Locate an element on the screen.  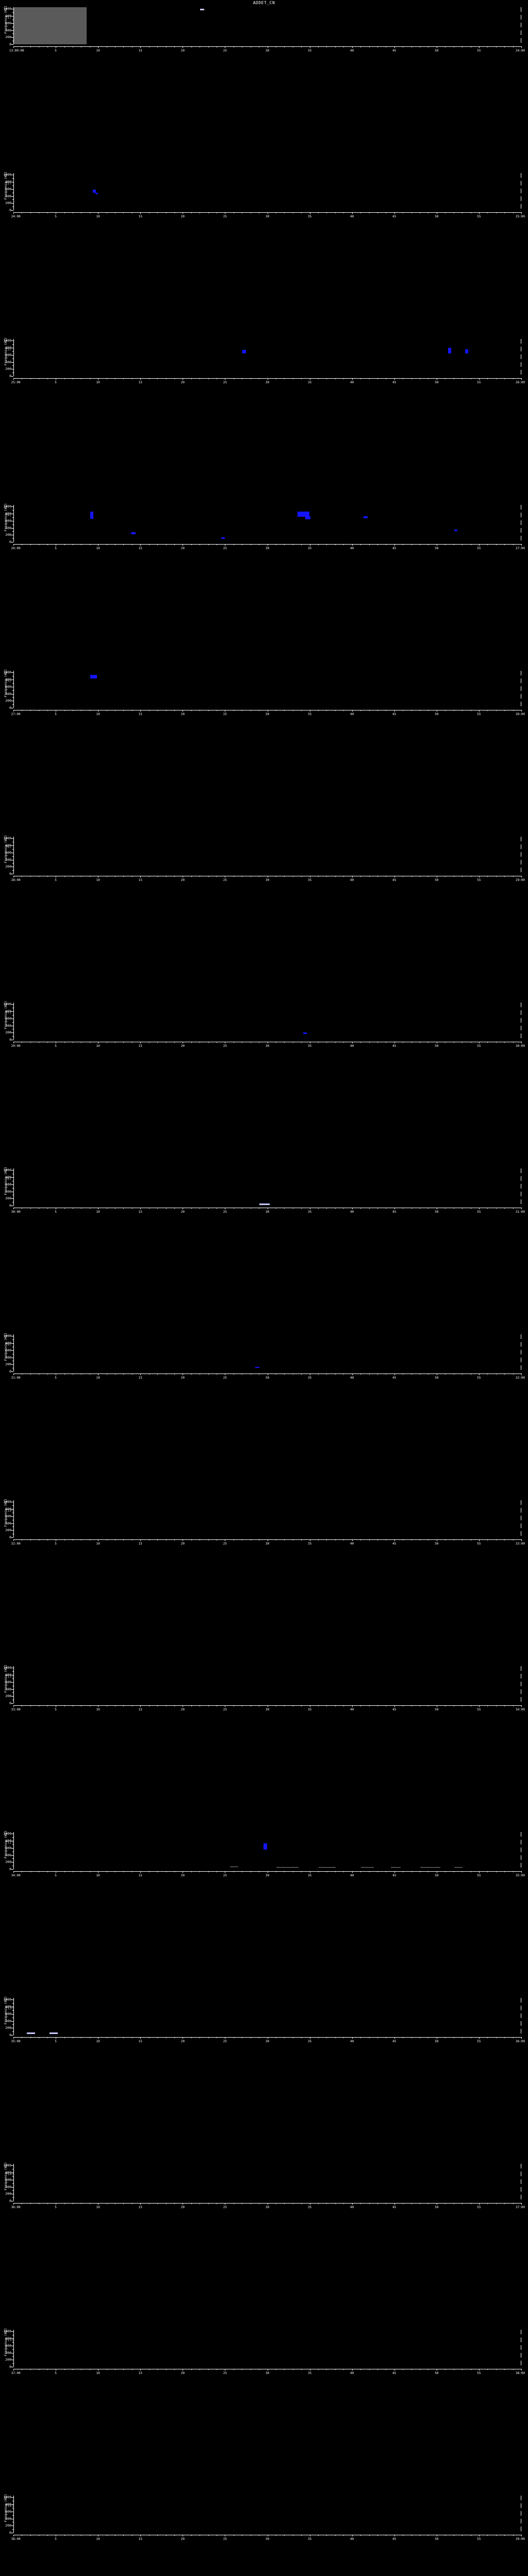
y-tick-label: 200 is located at coordinates (8, 2360).